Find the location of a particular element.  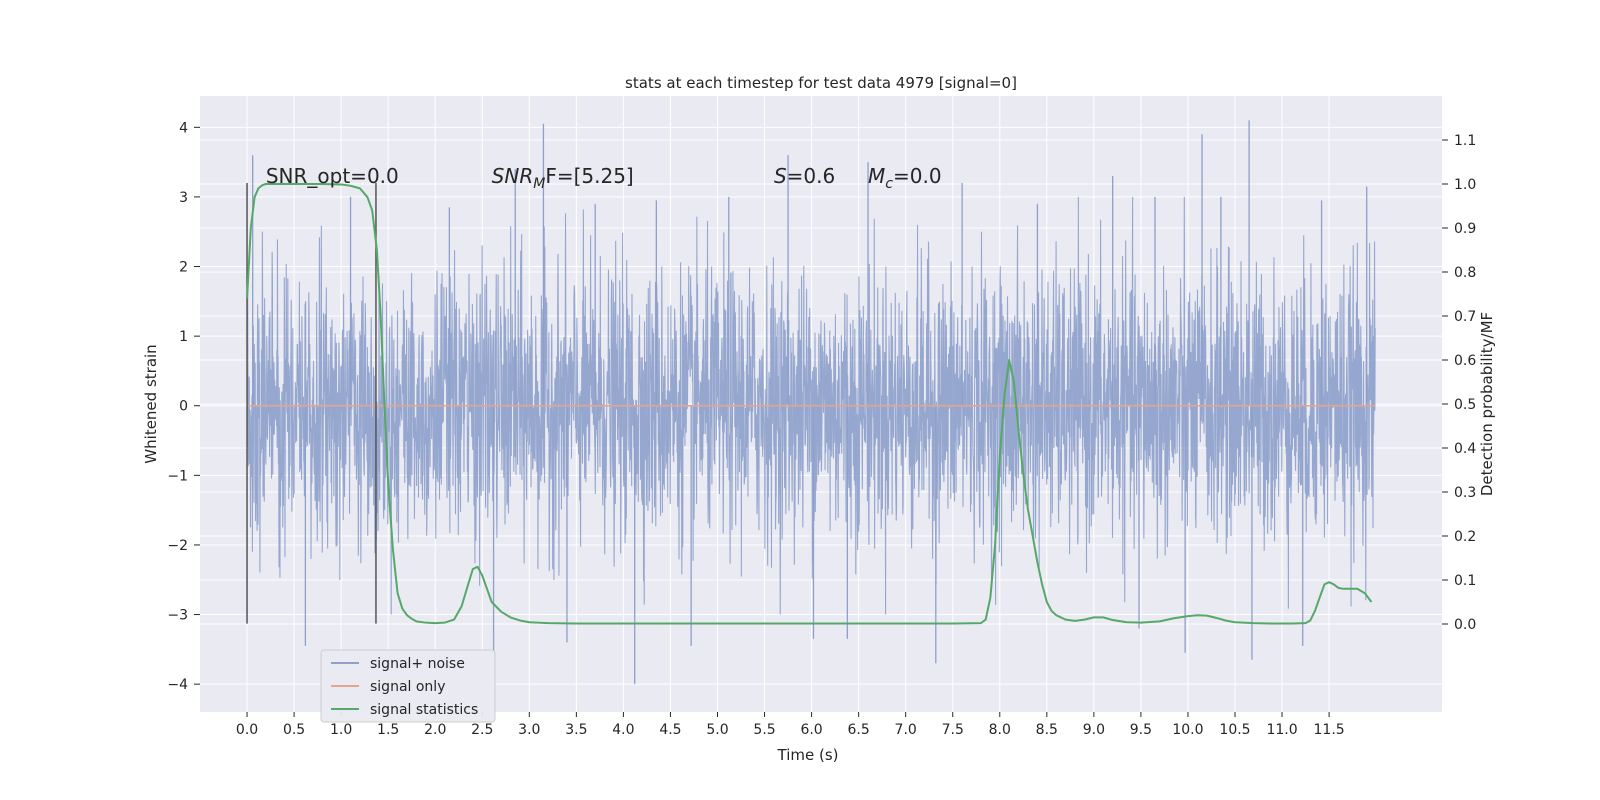

legend-box is located at coordinates (408, 686).